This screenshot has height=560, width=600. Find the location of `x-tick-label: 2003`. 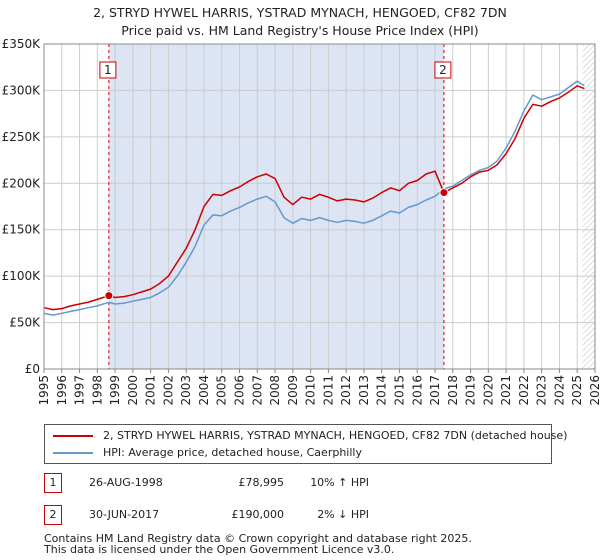

x-tick-label: 2003 is located at coordinates (186, 390).